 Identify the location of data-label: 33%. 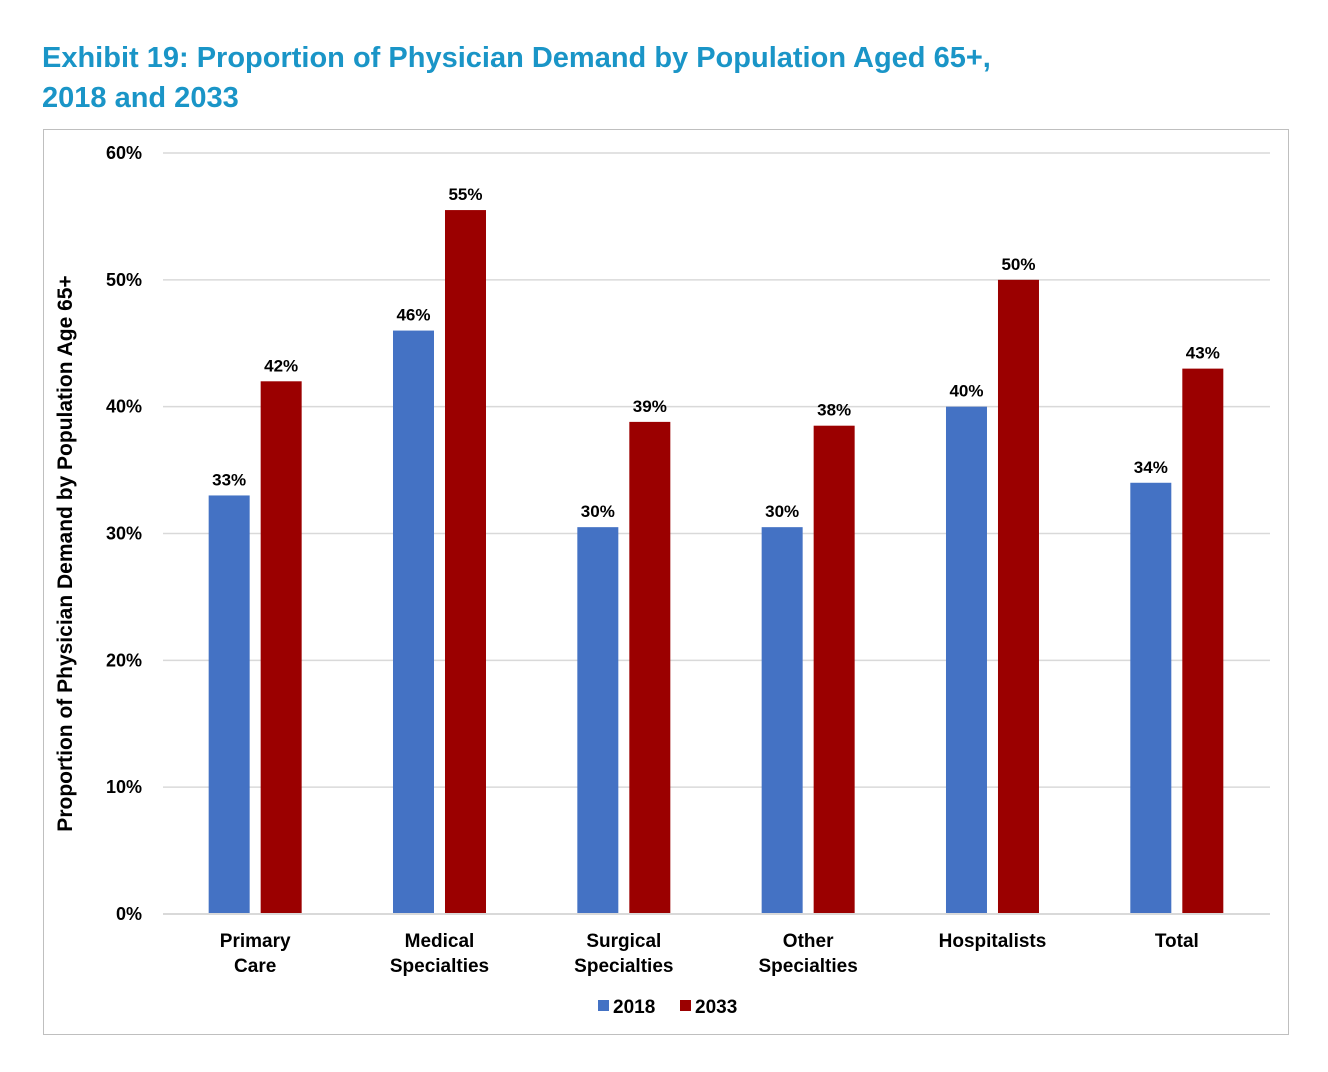
(229, 479).